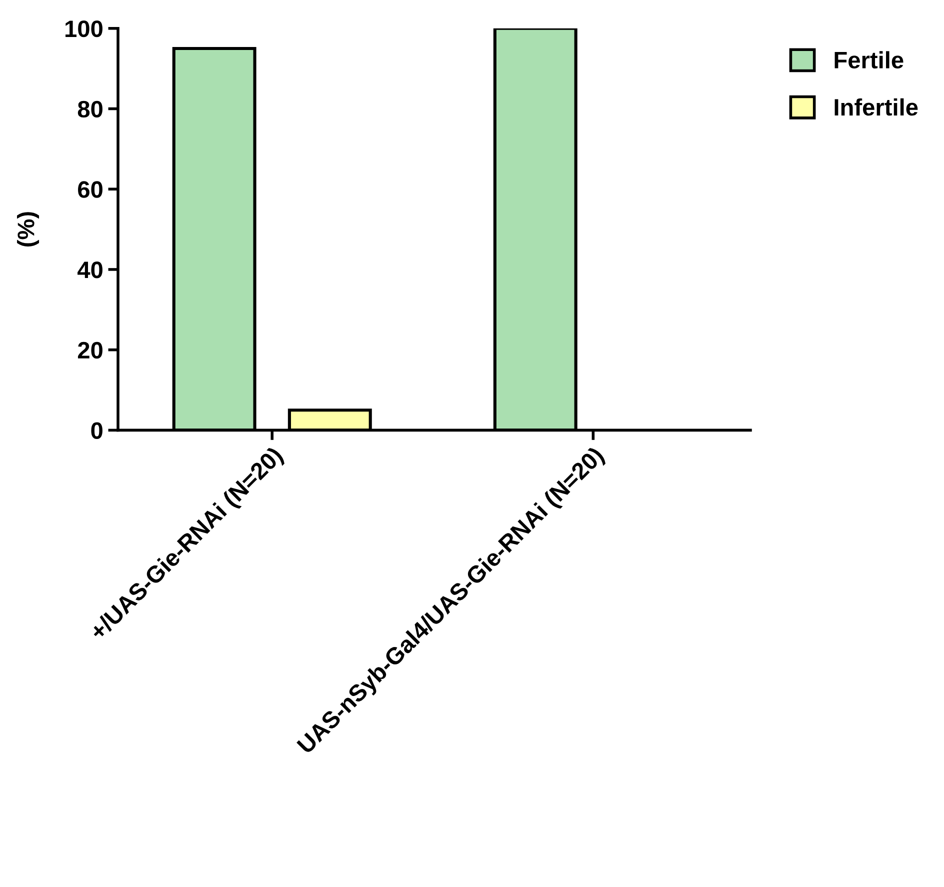  What do you see at coordinates (90, 350) in the screenshot?
I see `y-tick-label: 20` at bounding box center [90, 350].